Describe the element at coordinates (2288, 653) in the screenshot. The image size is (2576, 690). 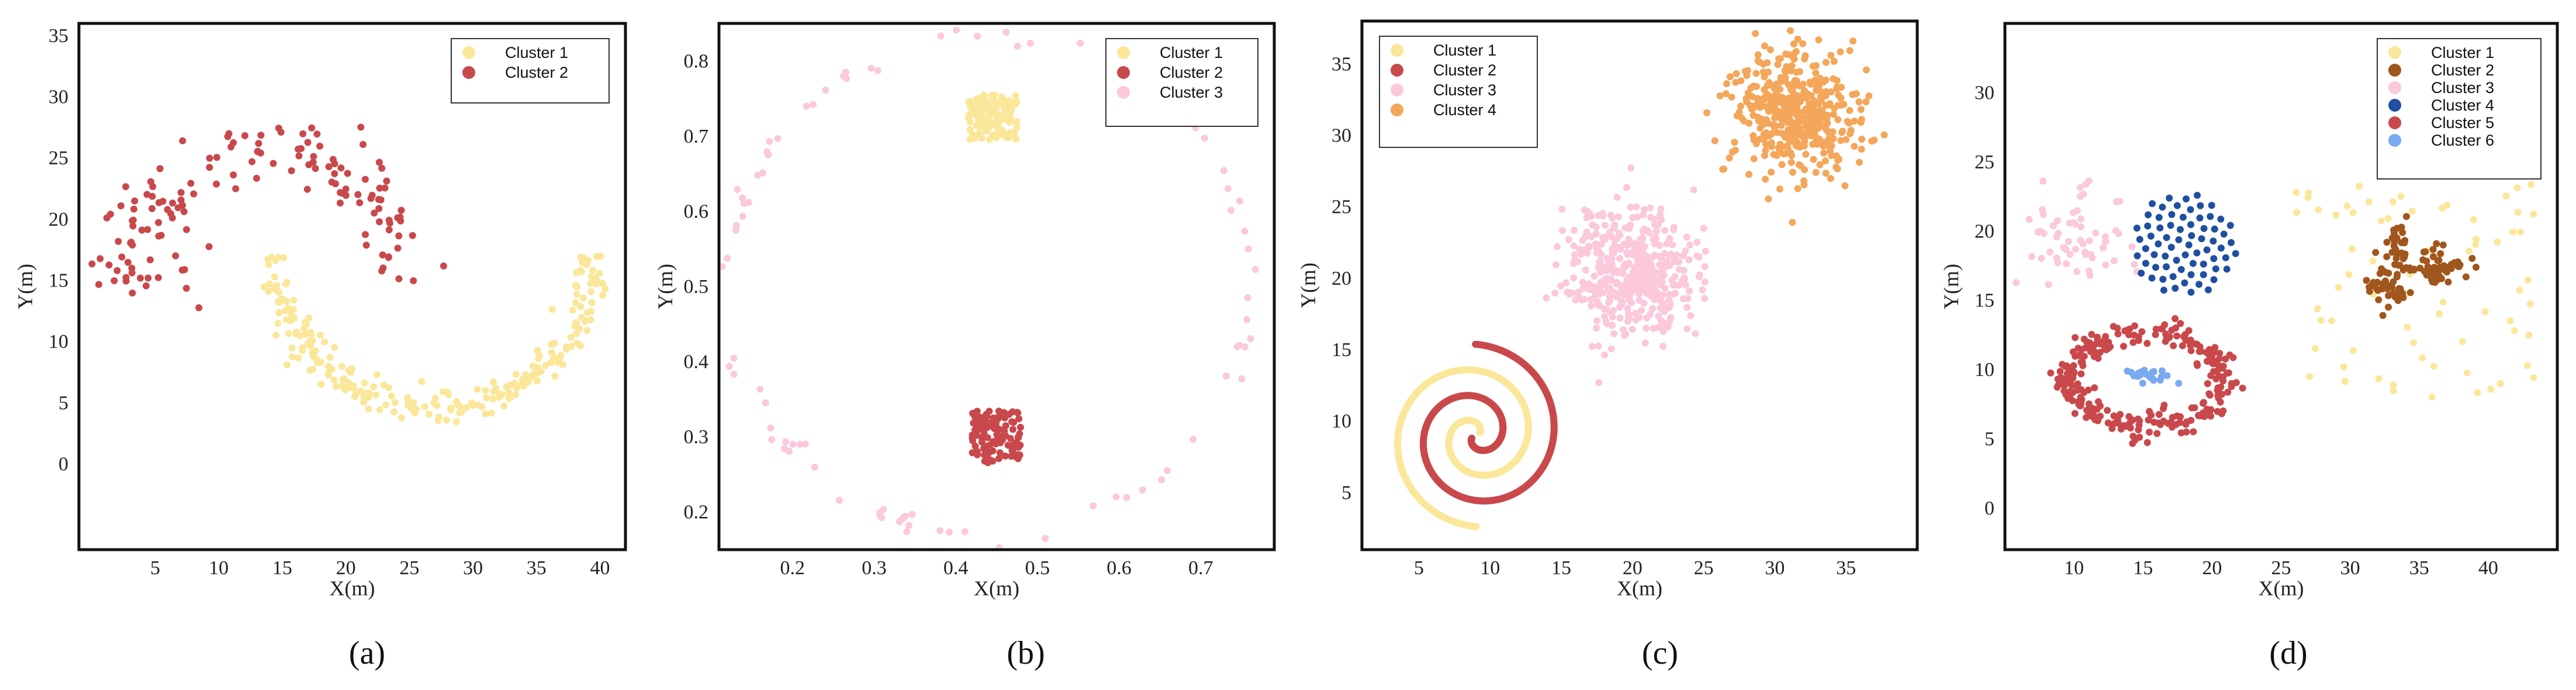
I see `panel-d-caption: (d)` at that location.